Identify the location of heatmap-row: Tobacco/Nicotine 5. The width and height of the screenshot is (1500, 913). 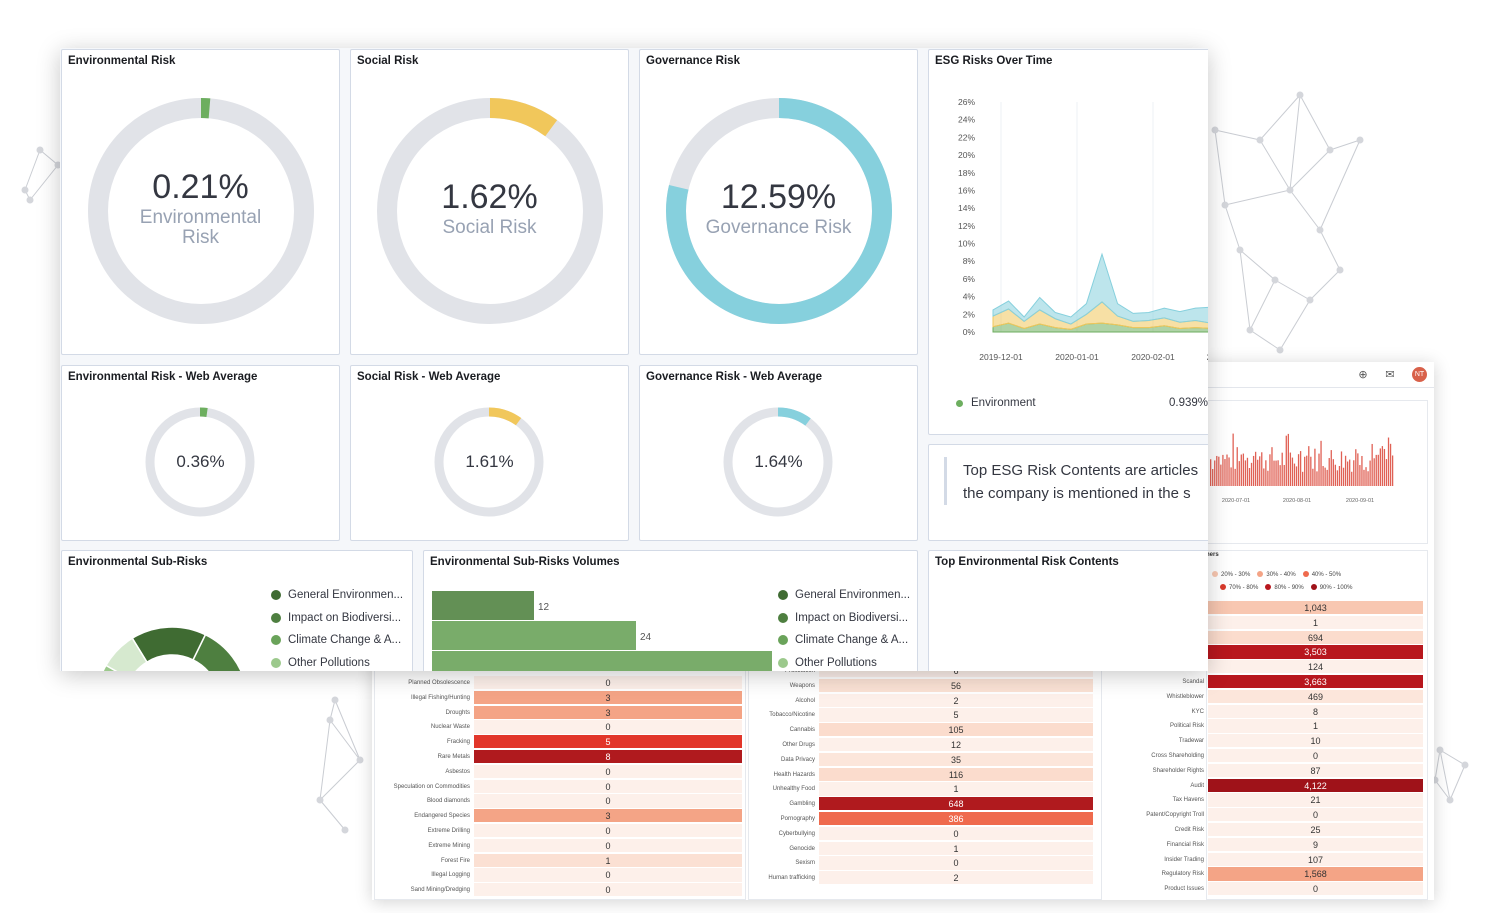
(931, 715).